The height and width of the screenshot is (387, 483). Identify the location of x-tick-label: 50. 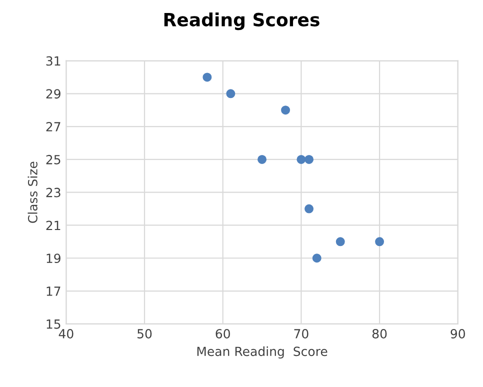
(145, 333).